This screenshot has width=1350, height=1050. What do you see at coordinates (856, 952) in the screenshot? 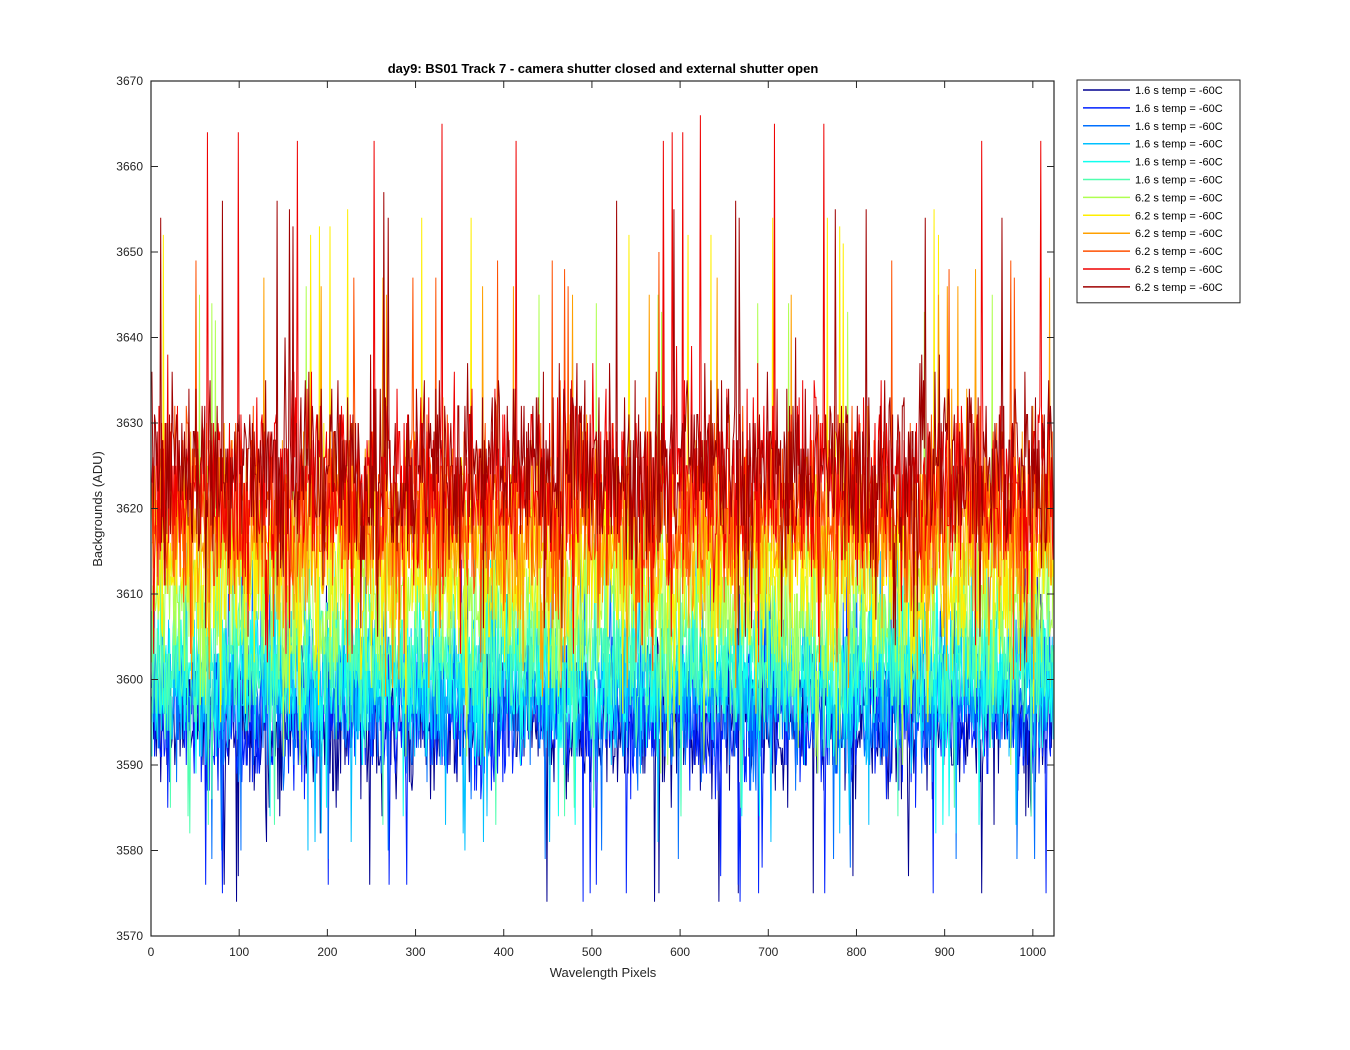
I see `x-tick-label: 800` at bounding box center [856, 952].